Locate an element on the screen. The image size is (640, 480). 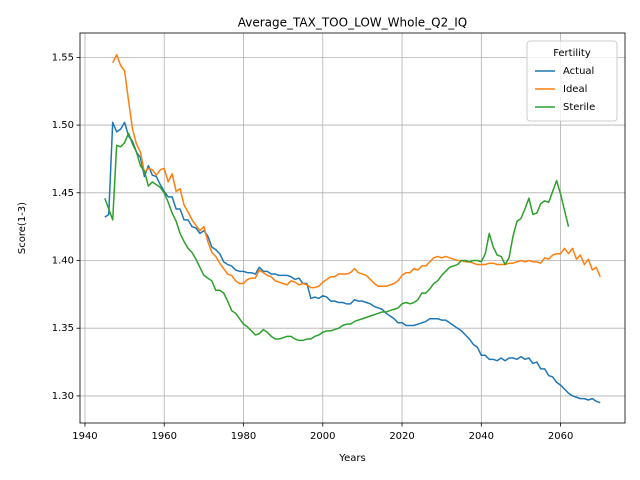
y-tick-label: 1.30 is located at coordinates (63, 396).